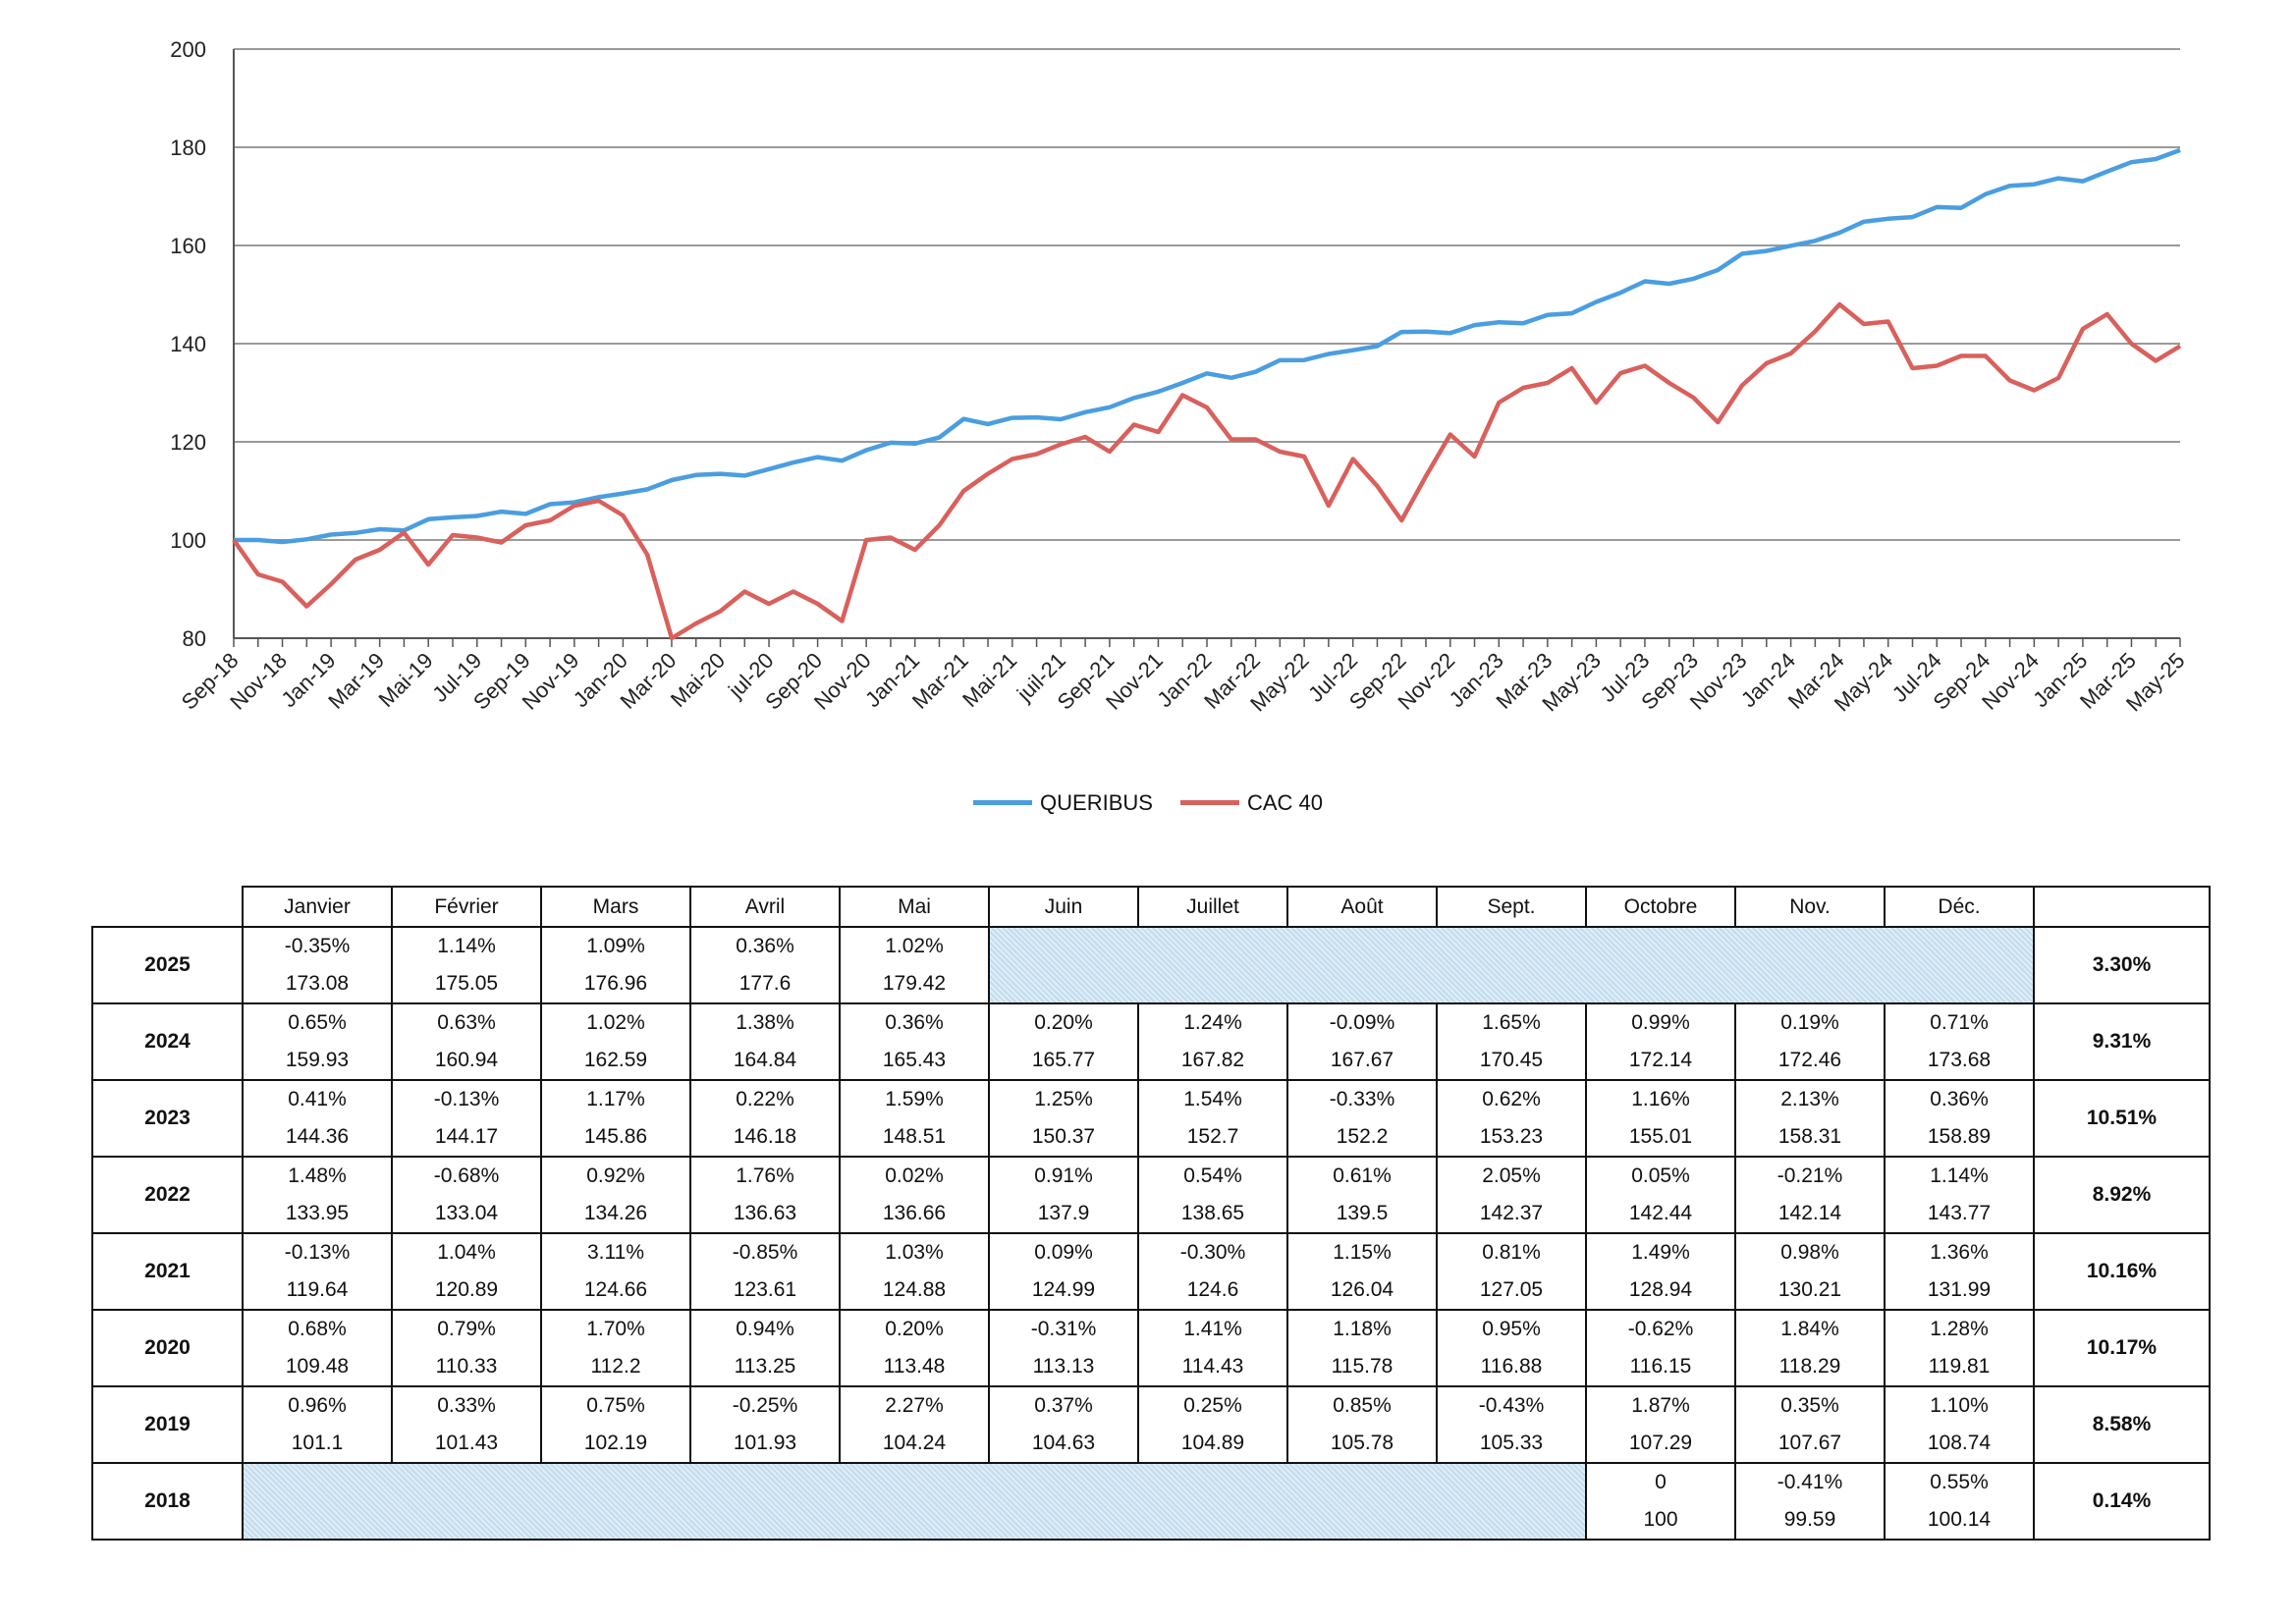  Describe the element at coordinates (1660, 1213) in the screenshot. I see `index-value: 142.44` at that location.